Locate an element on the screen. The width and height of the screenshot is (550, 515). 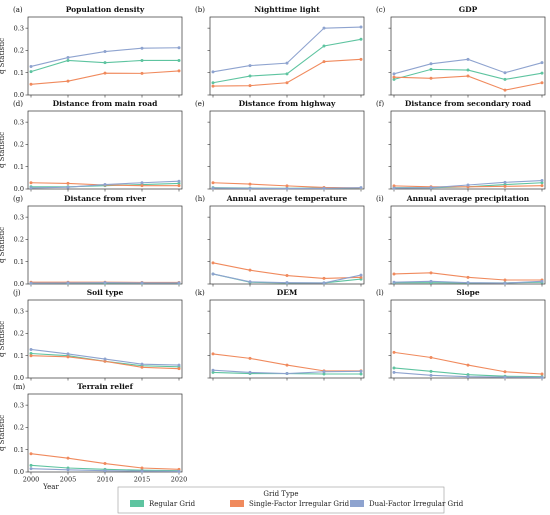
y-tick-label: 0.2 is located at coordinates (19, 334).